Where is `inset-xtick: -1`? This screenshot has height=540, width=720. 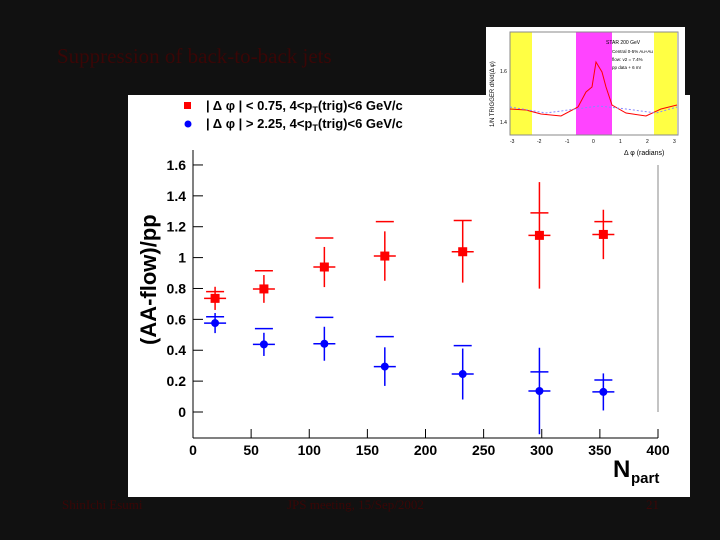
inset-xtick: -1 is located at coordinates (567, 142).